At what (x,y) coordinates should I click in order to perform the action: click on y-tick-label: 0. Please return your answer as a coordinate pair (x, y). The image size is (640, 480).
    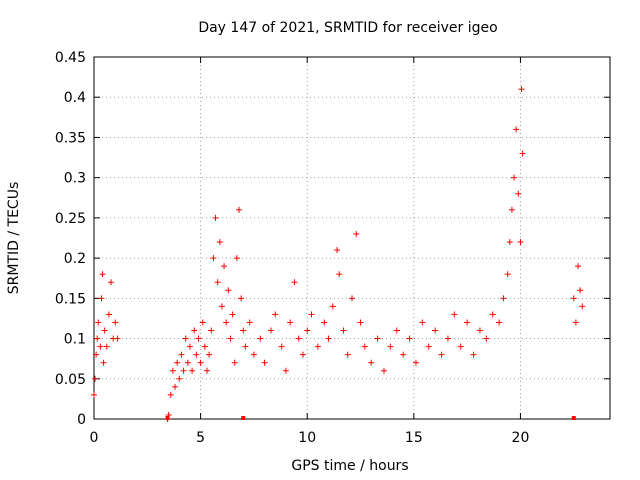
    Looking at the image, I should click on (81, 420).